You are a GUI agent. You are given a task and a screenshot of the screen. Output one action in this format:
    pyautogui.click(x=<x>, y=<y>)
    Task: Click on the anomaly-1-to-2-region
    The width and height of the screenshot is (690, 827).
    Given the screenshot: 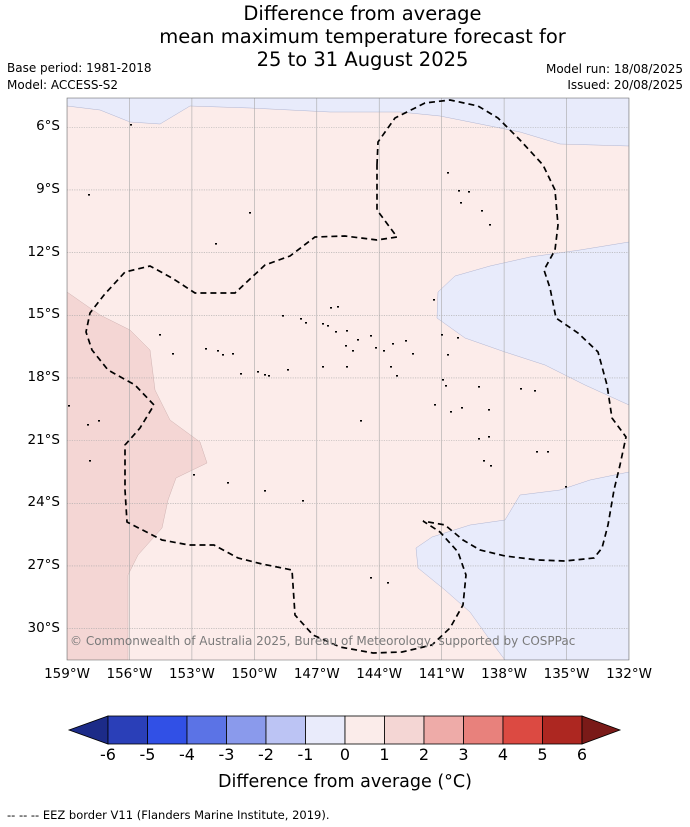 What is the action you would take?
    pyautogui.click(x=137, y=475)
    